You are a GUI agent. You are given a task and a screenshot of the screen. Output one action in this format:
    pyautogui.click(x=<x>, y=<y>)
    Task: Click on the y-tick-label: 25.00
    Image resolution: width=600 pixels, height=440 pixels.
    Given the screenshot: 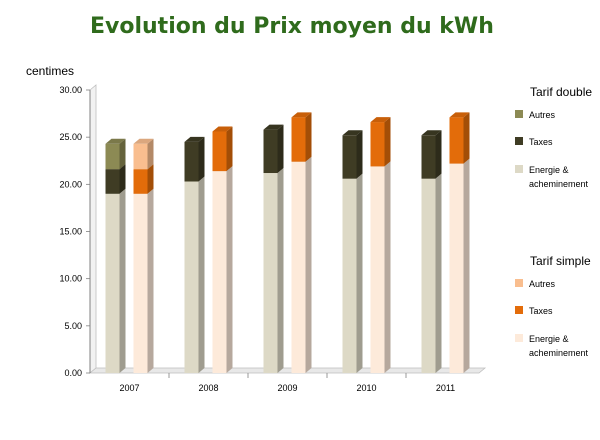 What is the action you would take?
    pyautogui.click(x=70, y=137)
    